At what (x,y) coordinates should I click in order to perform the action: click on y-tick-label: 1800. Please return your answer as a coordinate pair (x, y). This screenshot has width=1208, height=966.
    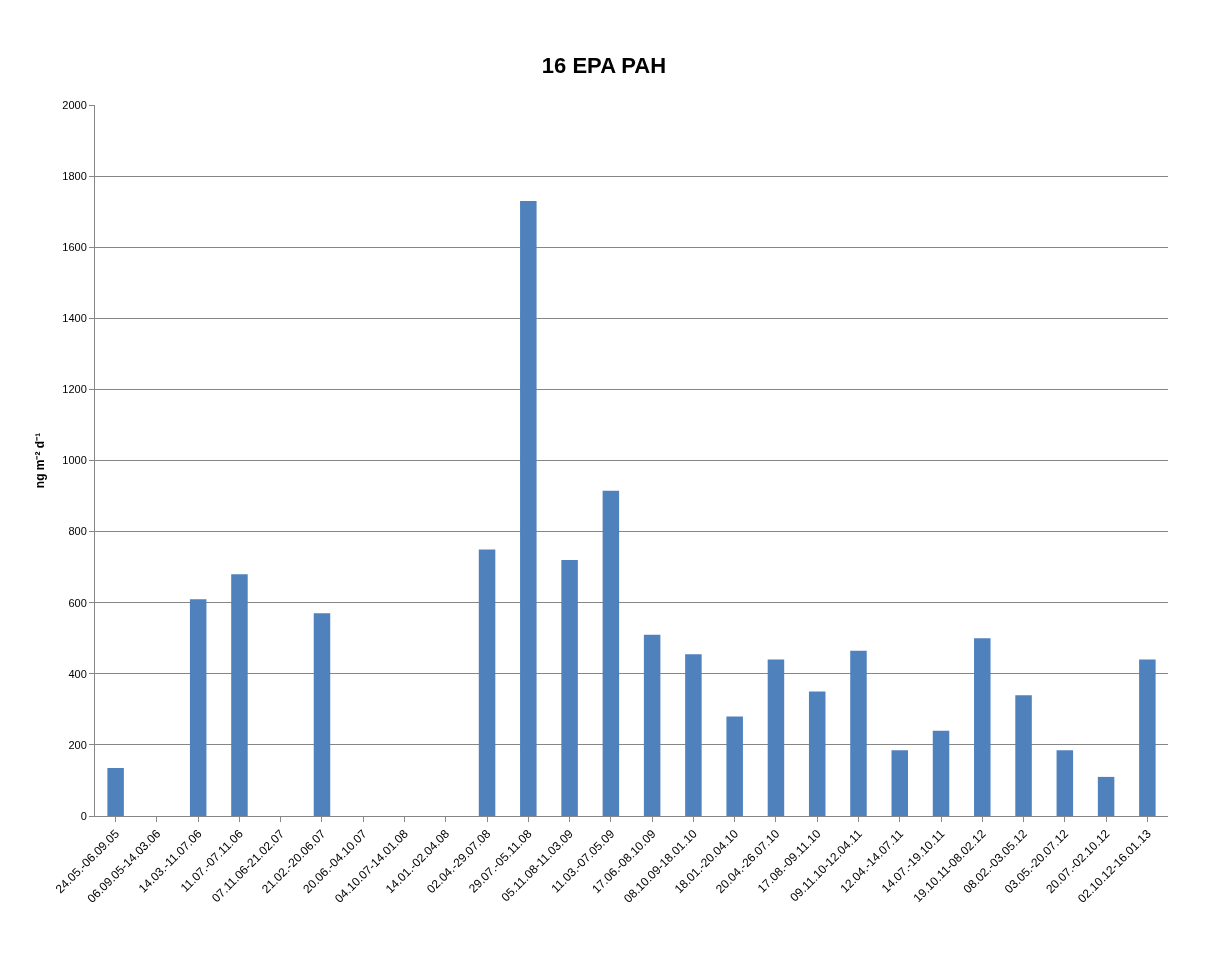
    Looking at the image, I should click on (74, 175).